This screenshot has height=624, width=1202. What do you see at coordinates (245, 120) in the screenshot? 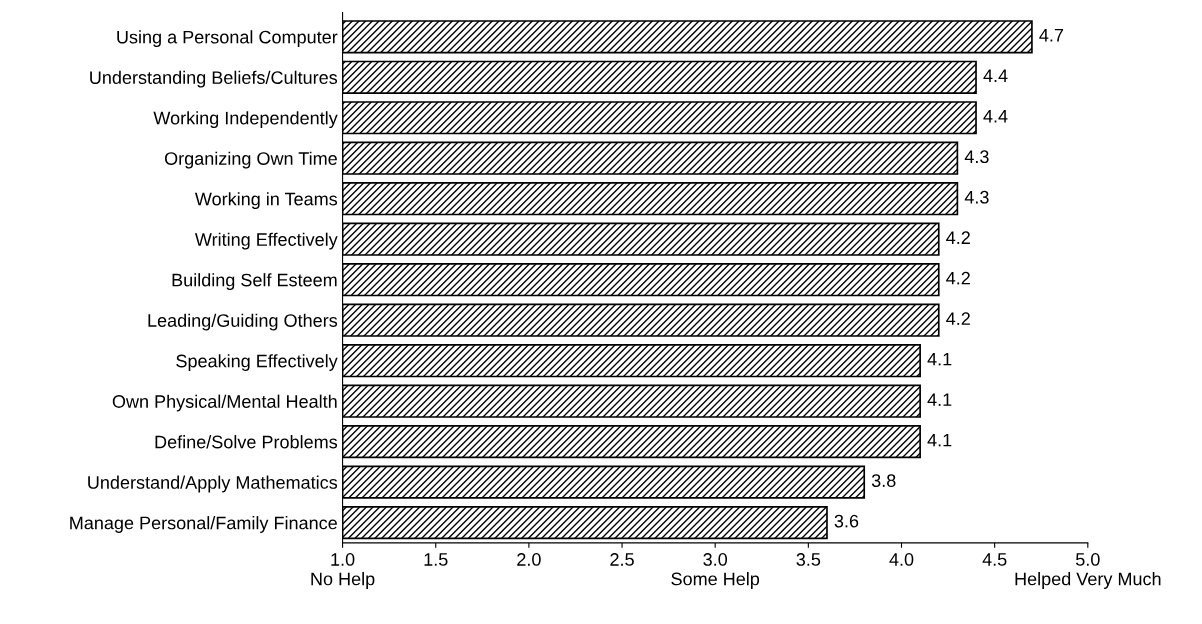
I see `y-tick-label: Working Independently` at bounding box center [245, 120].